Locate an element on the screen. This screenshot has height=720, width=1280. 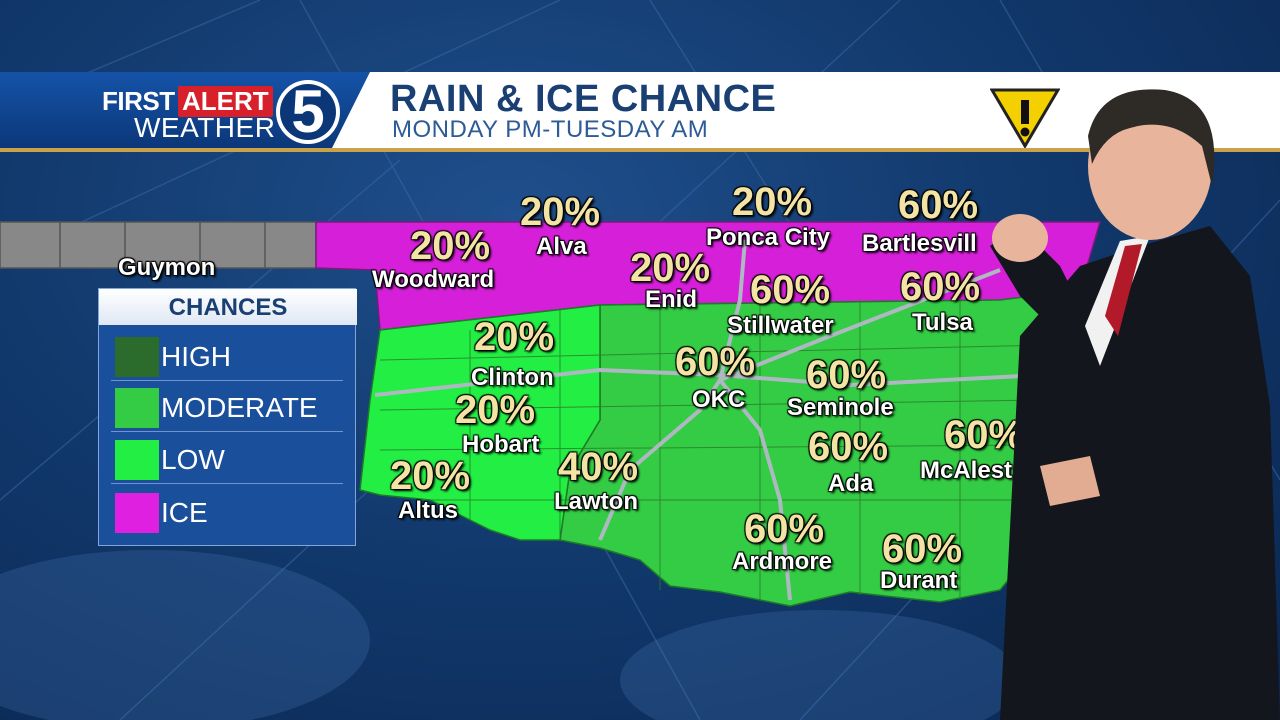
chance-alva: 20% is located at coordinates (560, 212).